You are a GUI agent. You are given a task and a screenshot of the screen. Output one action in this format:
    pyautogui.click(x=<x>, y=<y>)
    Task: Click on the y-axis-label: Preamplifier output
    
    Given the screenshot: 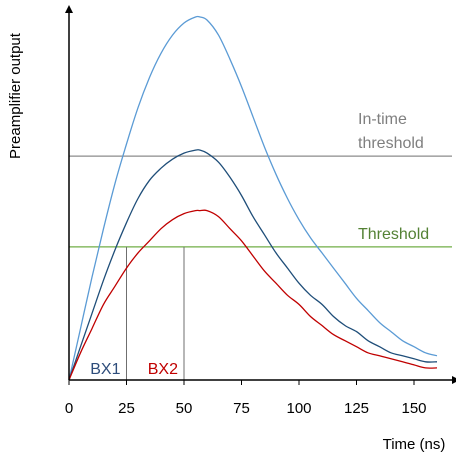 What is the action you would take?
    pyautogui.click(x=15, y=95)
    